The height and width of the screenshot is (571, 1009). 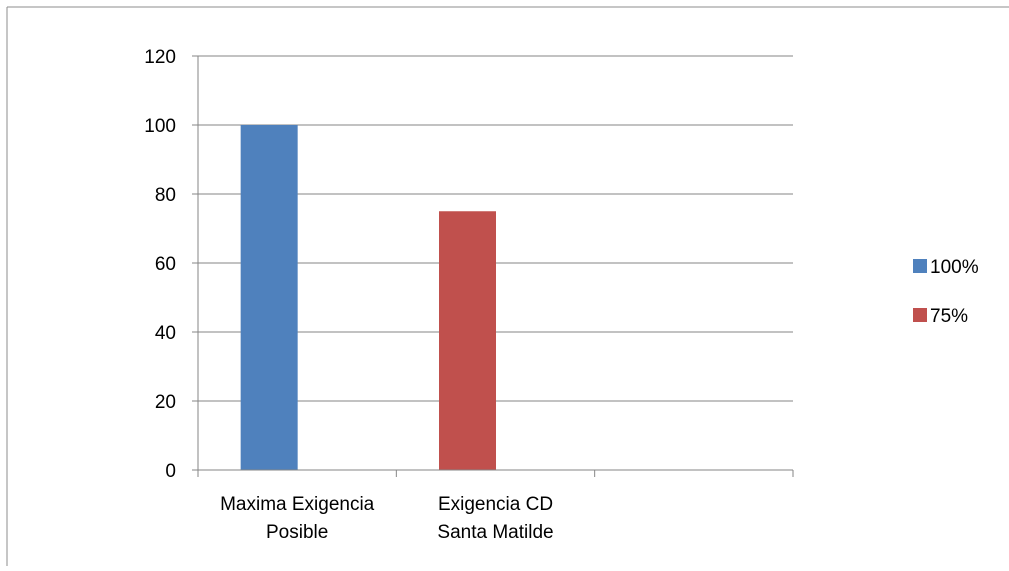 I want to click on legend-label: 100%, so click(x=954, y=267).